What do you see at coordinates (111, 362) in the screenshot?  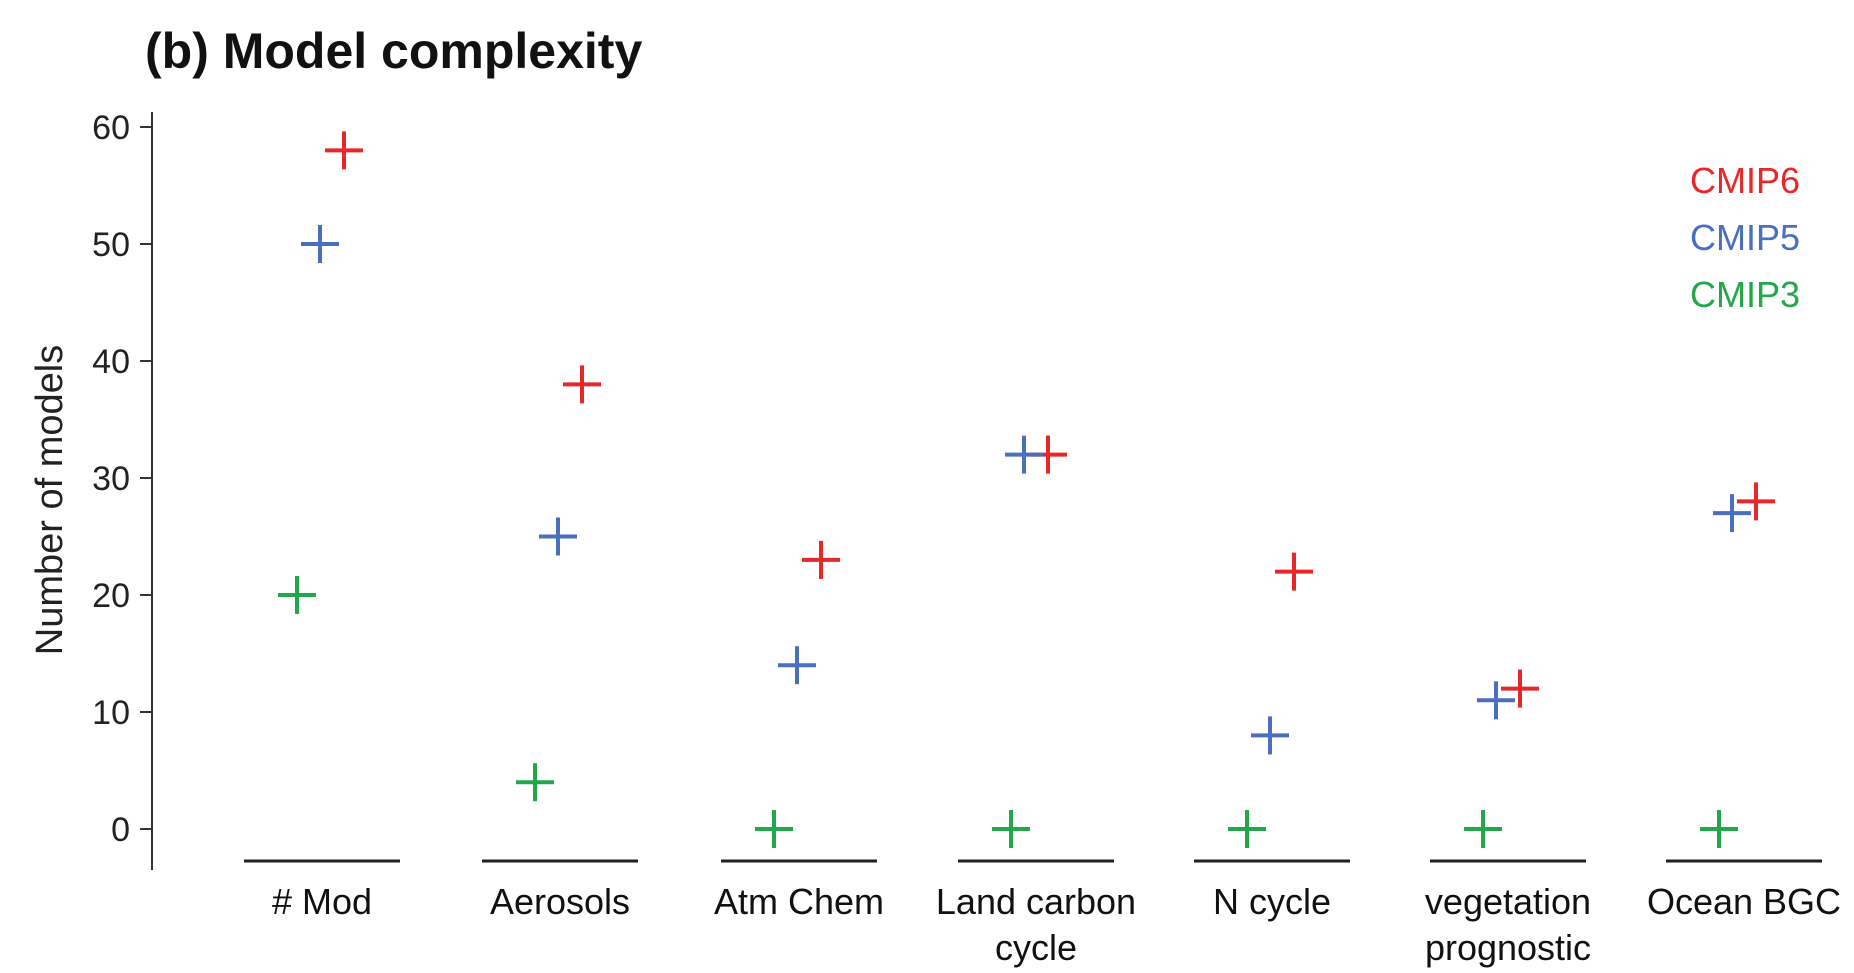 I see `y-tick-label: 40` at bounding box center [111, 362].